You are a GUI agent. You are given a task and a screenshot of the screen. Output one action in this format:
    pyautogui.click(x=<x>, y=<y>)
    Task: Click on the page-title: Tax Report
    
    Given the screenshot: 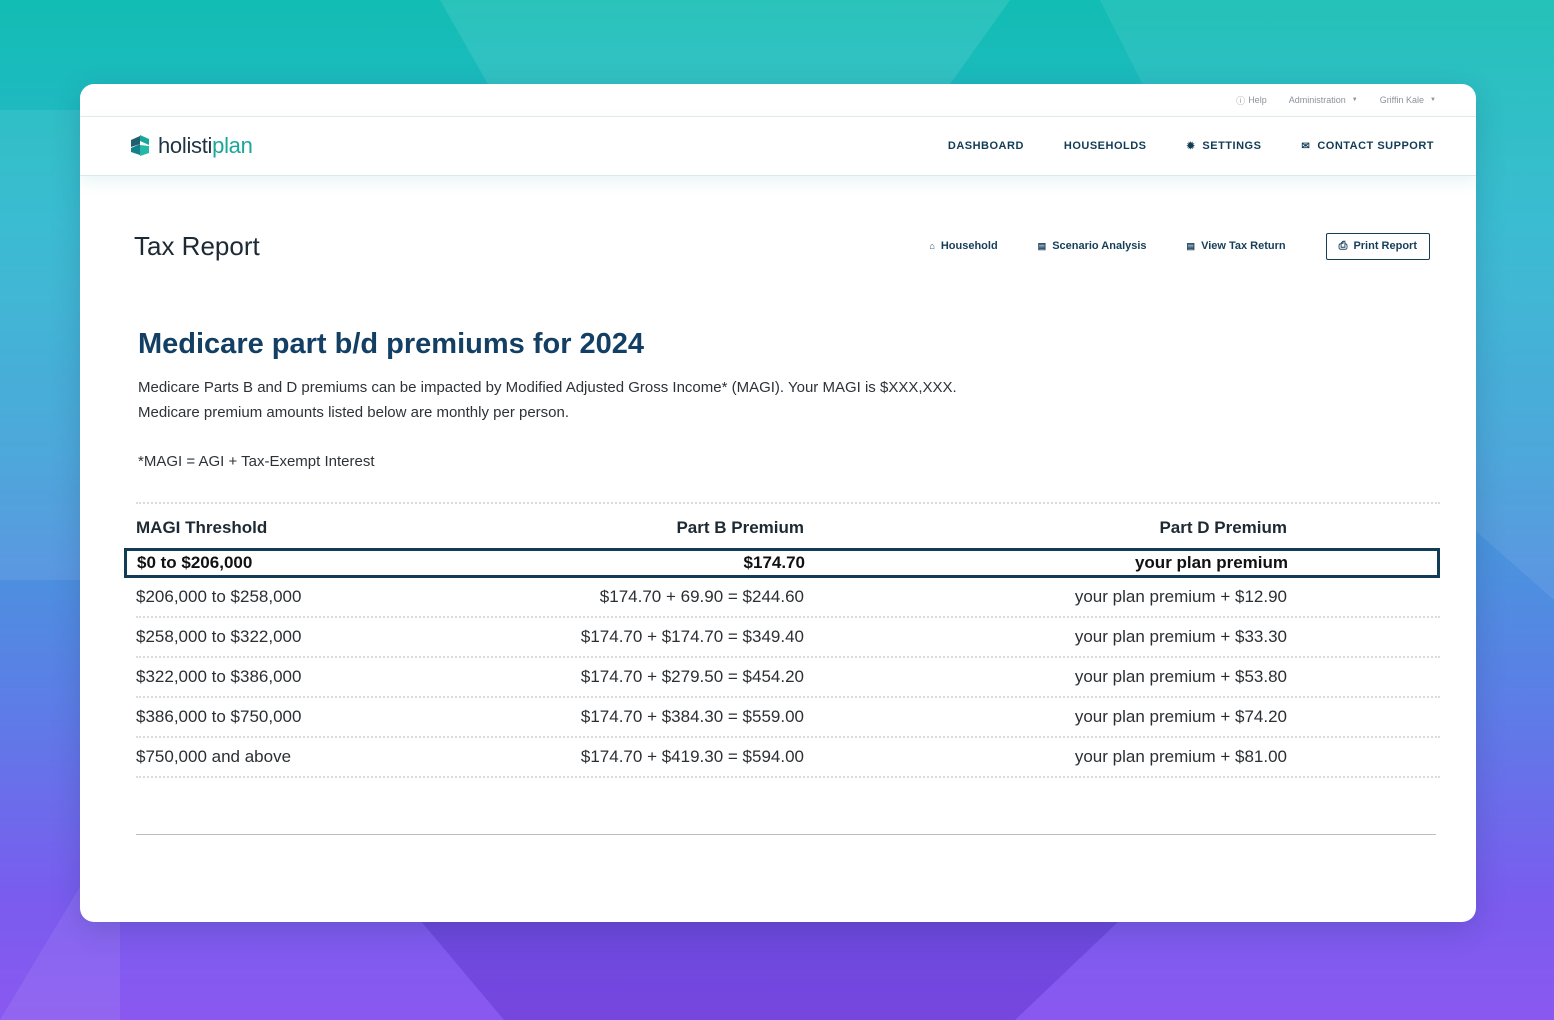 What is the action you would take?
    pyautogui.click(x=197, y=245)
    